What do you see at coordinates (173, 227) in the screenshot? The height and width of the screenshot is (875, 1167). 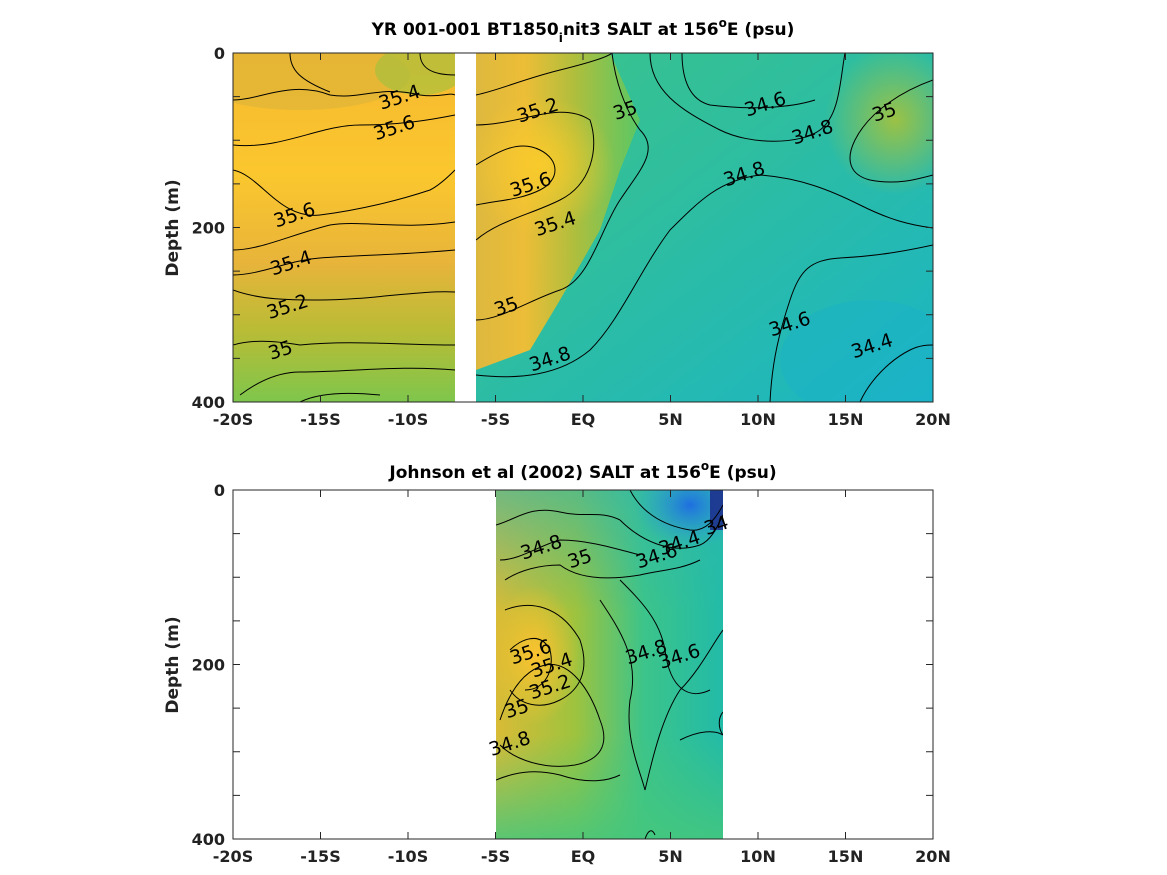 I see `top-y-axis-label: Depth (m)` at bounding box center [173, 227].